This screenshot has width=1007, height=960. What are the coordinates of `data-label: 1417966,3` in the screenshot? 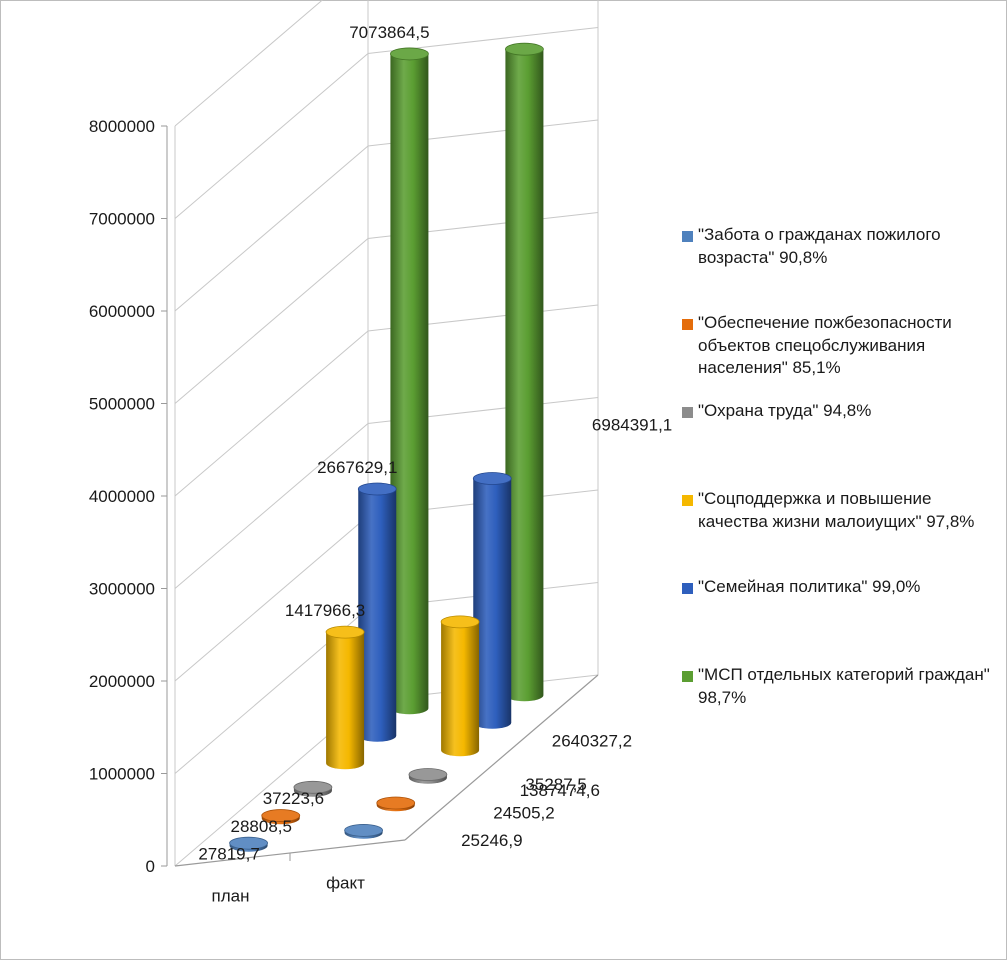 It's located at (325, 610).